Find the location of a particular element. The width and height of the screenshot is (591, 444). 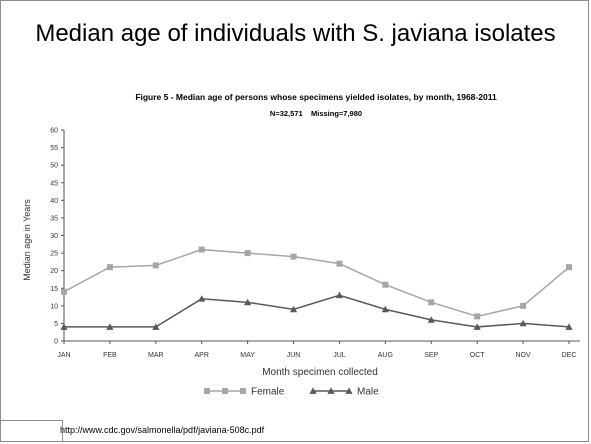

legend-label-male: Male is located at coordinates (368, 392).